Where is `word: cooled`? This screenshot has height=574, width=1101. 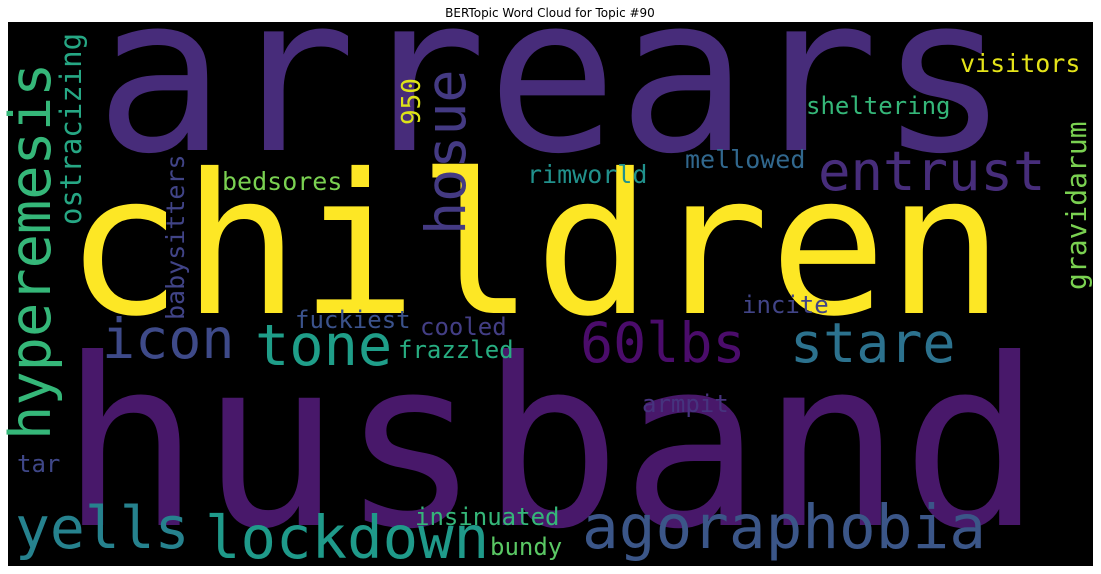
word: cooled is located at coordinates (463, 327).